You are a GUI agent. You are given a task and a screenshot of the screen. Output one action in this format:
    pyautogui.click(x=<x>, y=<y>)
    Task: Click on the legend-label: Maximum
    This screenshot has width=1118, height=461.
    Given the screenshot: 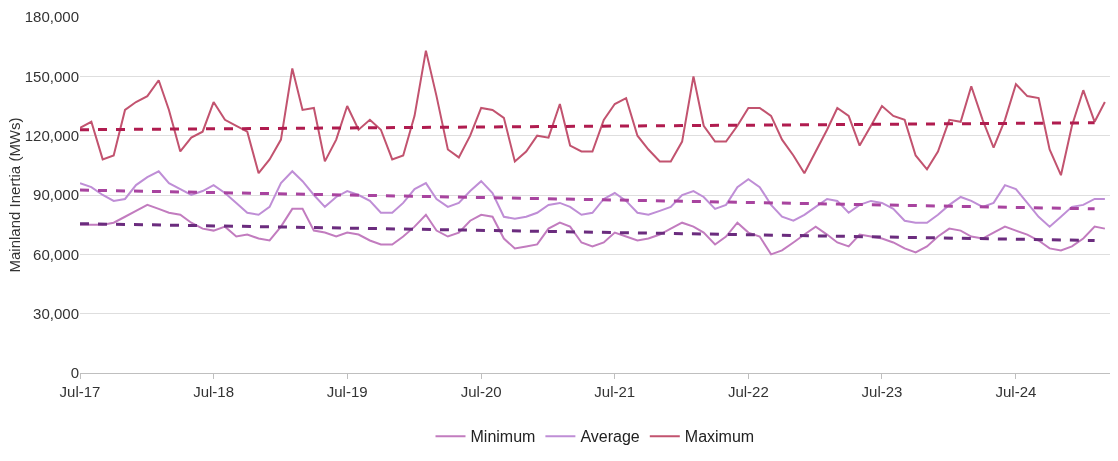 What is the action you would take?
    pyautogui.click(x=719, y=437)
    